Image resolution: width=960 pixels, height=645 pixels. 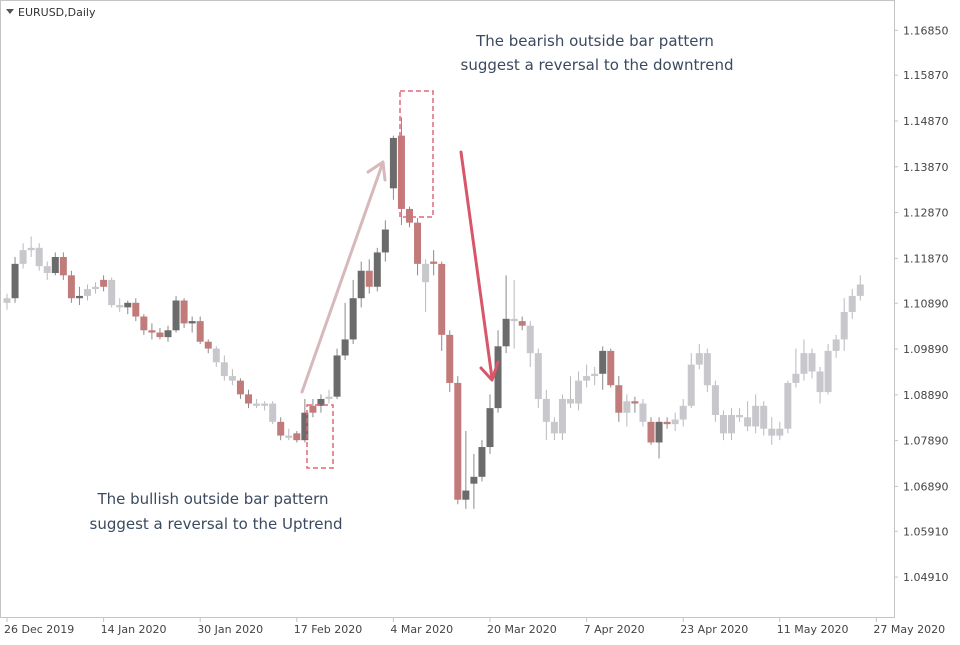 What do you see at coordinates (926, 441) in the screenshot?
I see `y-tick-label: 1.07890` at bounding box center [926, 441].